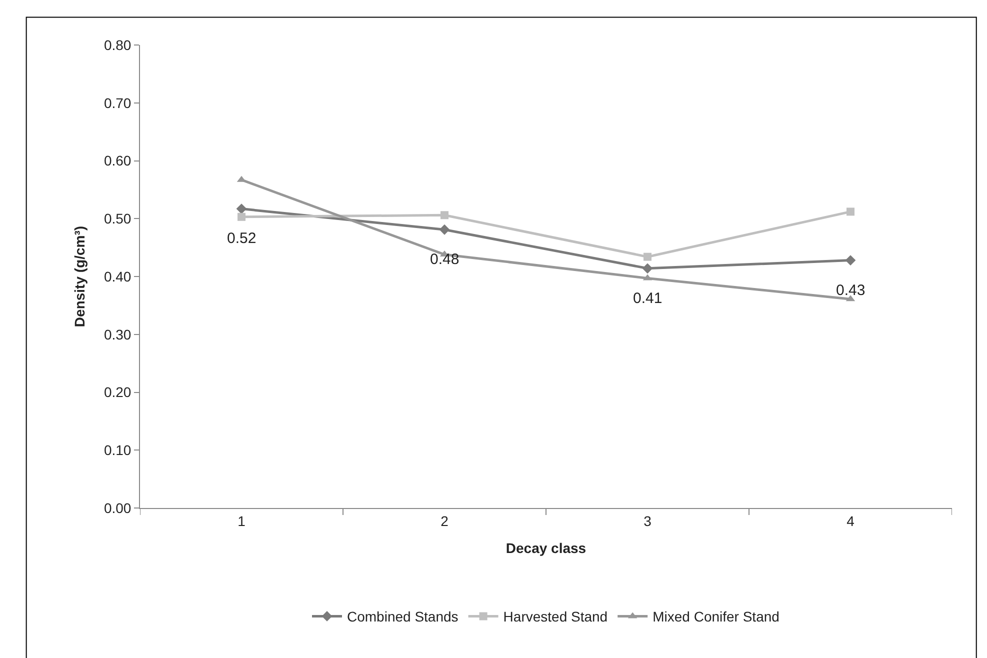  Describe the element at coordinates (444, 520) in the screenshot. I see `x-tick-label: 2` at that location.